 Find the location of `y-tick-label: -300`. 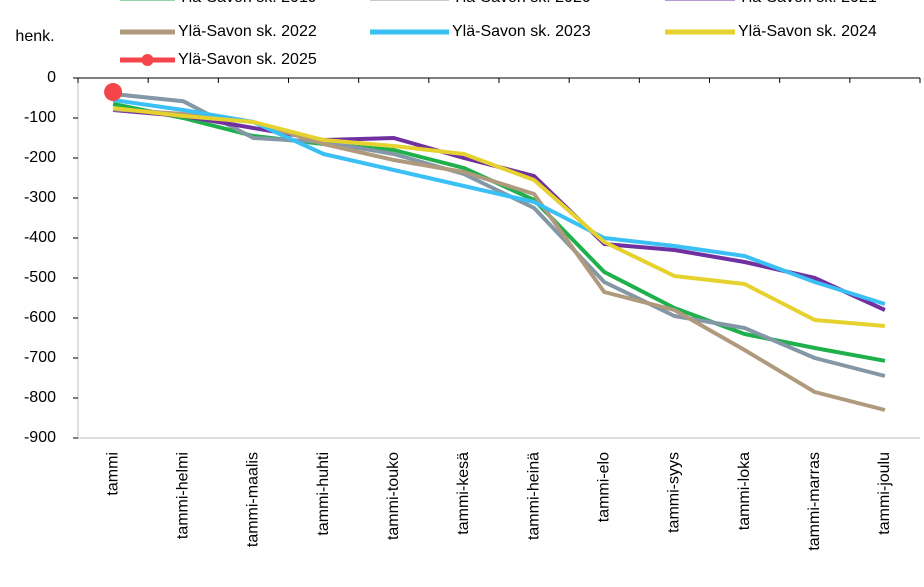

y-tick-label: -300 is located at coordinates (40, 197).